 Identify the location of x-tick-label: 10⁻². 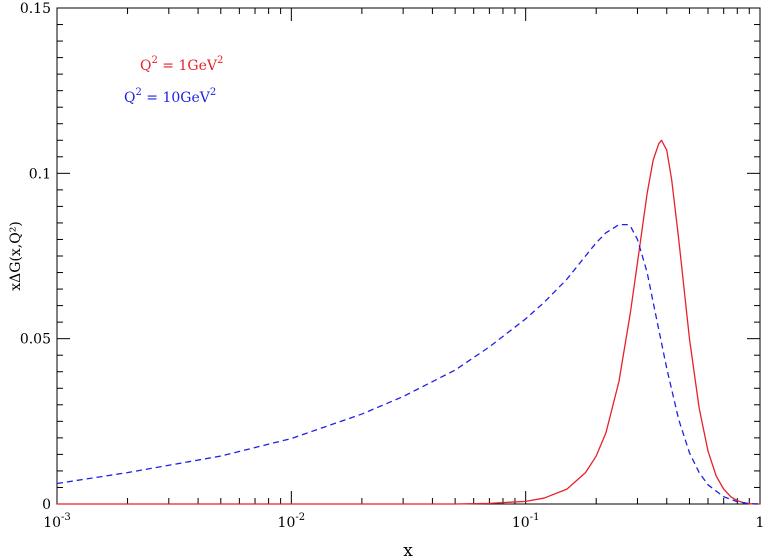
(292, 521).